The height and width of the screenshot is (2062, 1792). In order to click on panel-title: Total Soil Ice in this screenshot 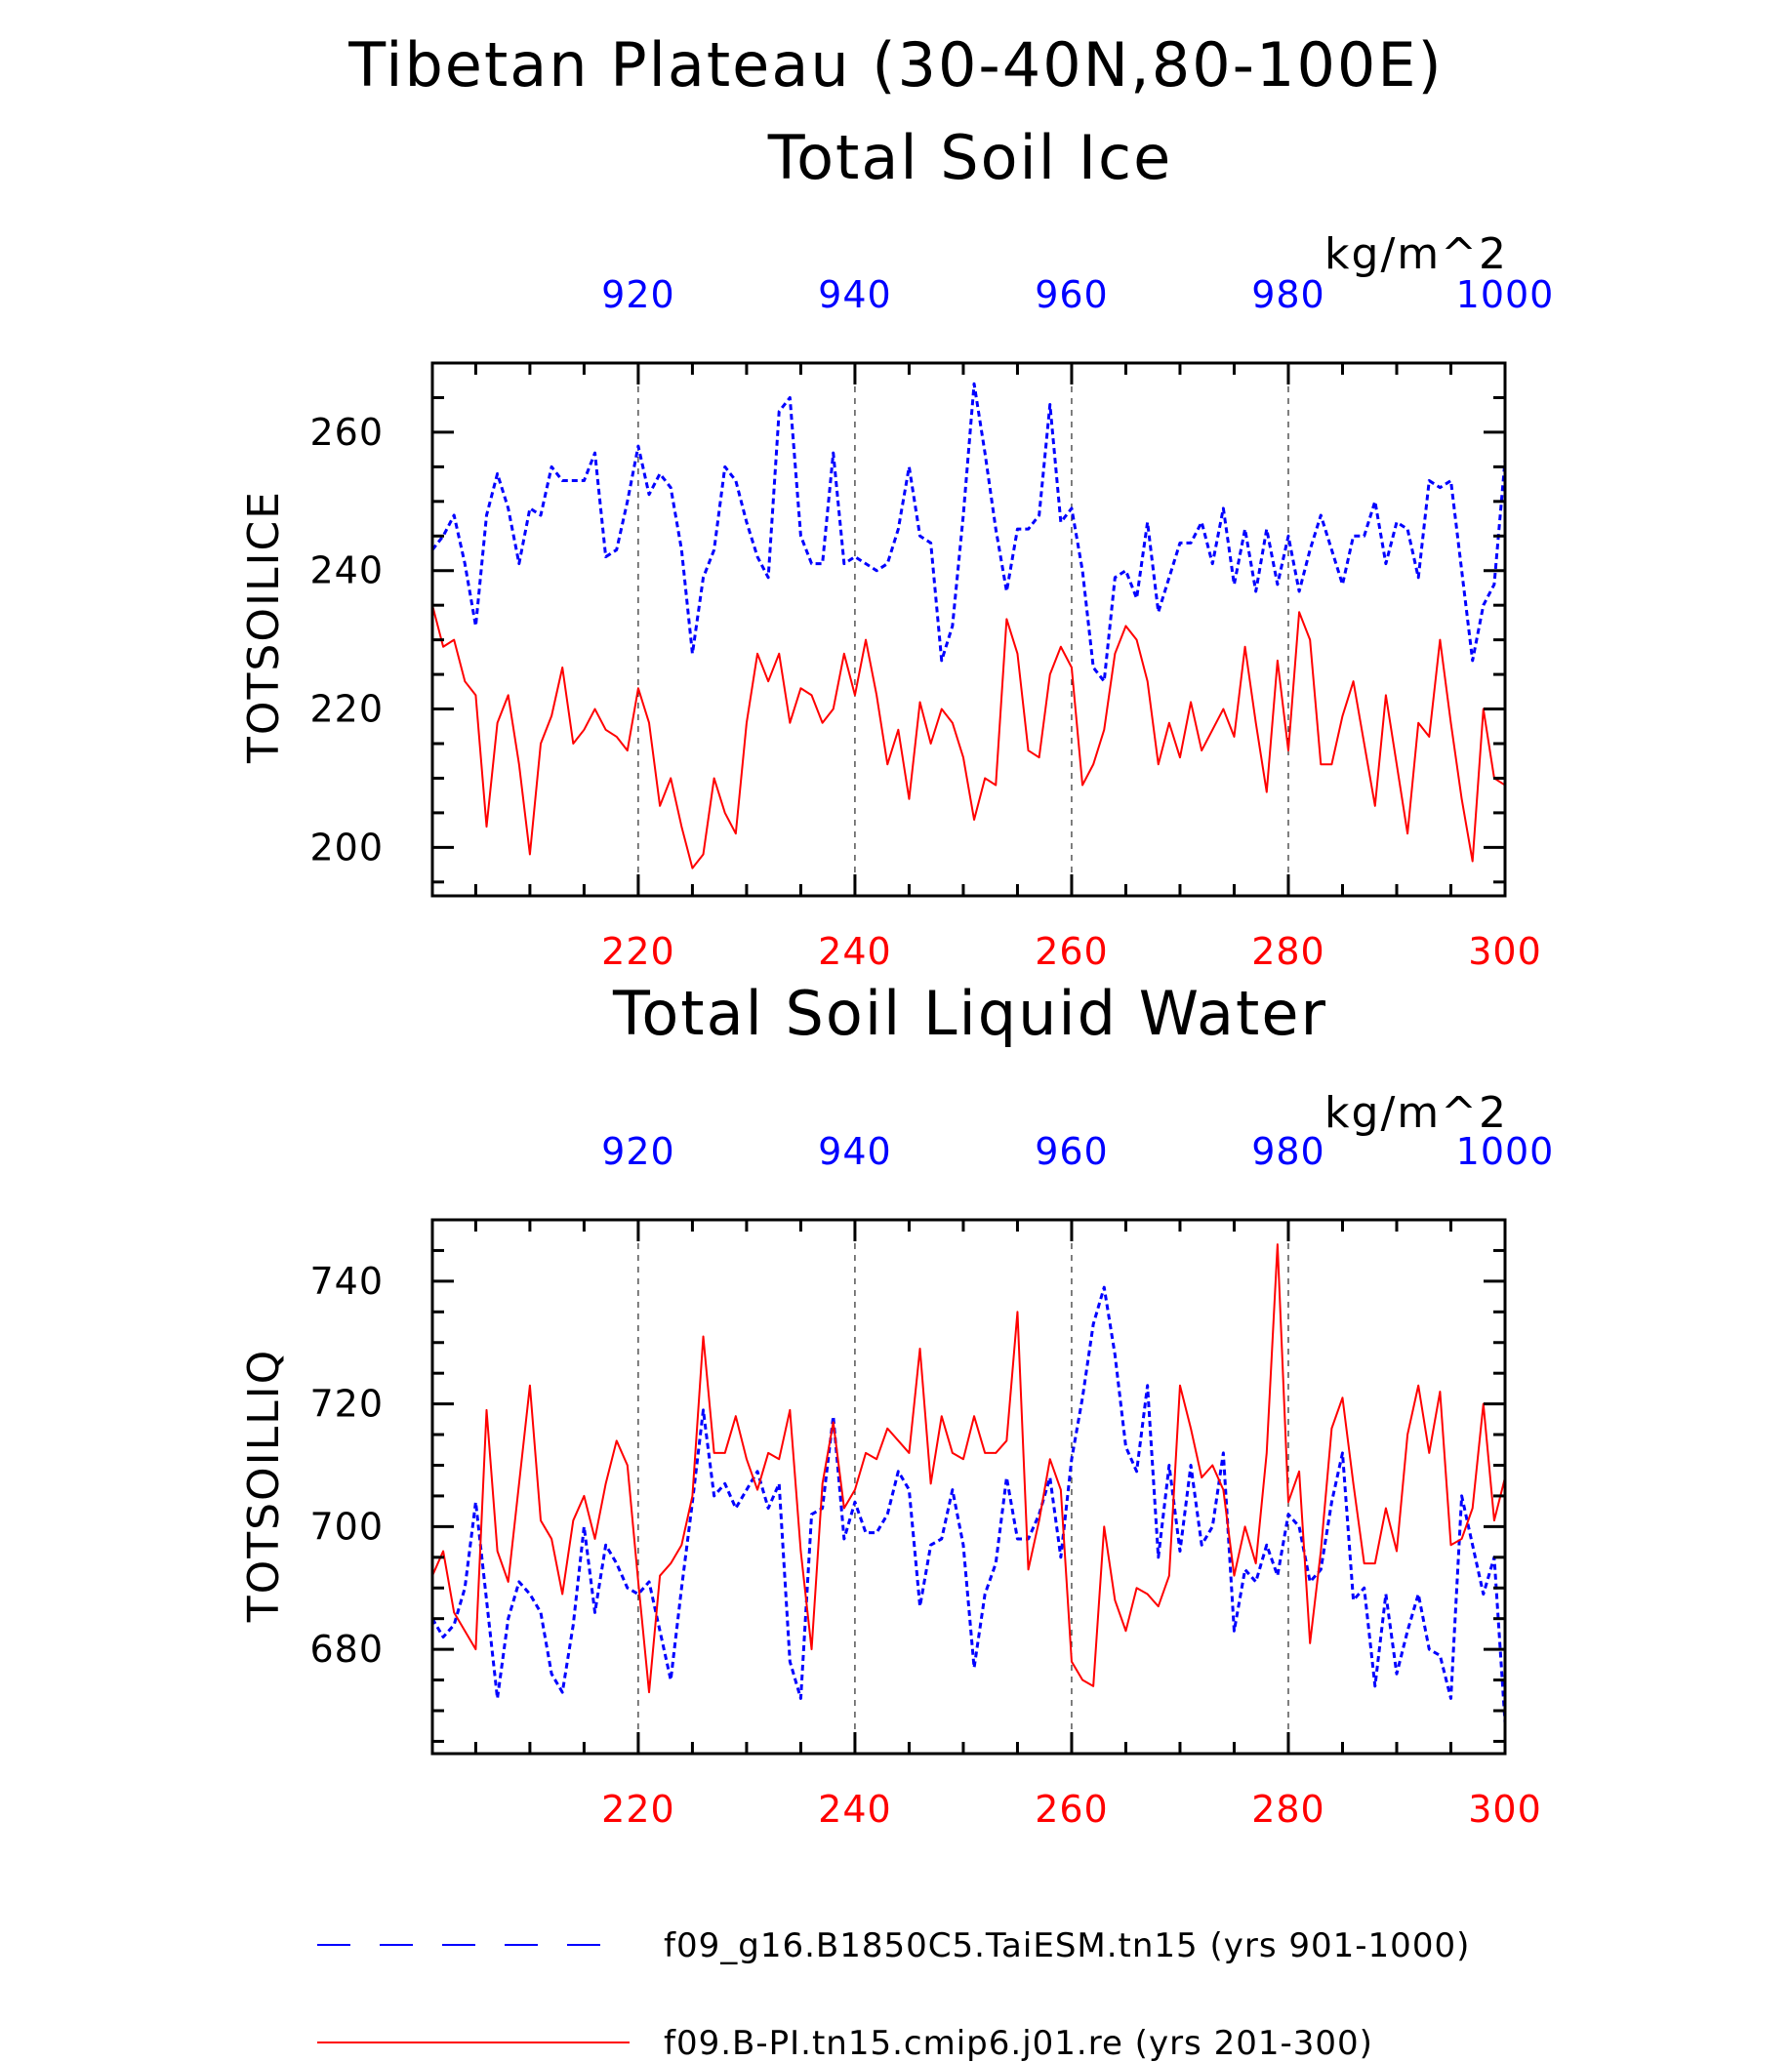, I will do `click(969, 157)`.